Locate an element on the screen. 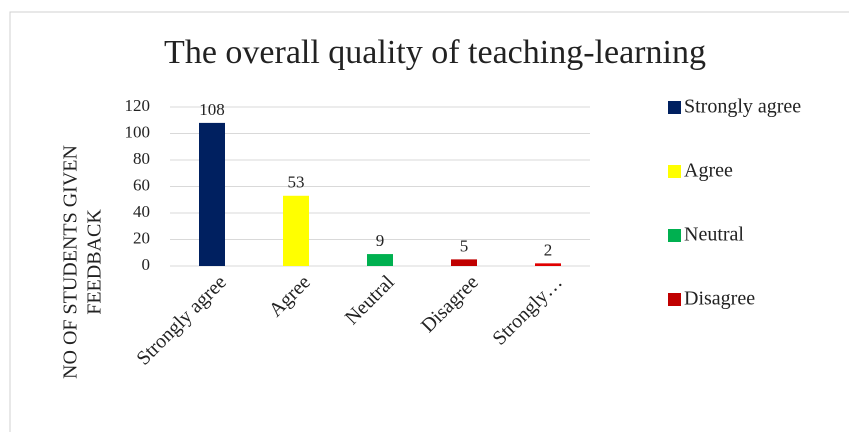 This screenshot has height=432, width=849. chart-title: The overall quality of teaching-learning is located at coordinates (435, 52).